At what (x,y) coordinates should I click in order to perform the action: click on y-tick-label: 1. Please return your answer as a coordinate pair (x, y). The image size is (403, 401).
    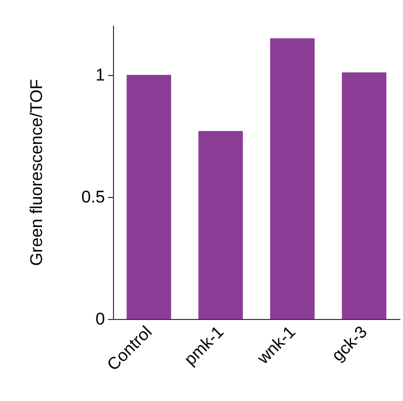
    Looking at the image, I should click on (100, 74).